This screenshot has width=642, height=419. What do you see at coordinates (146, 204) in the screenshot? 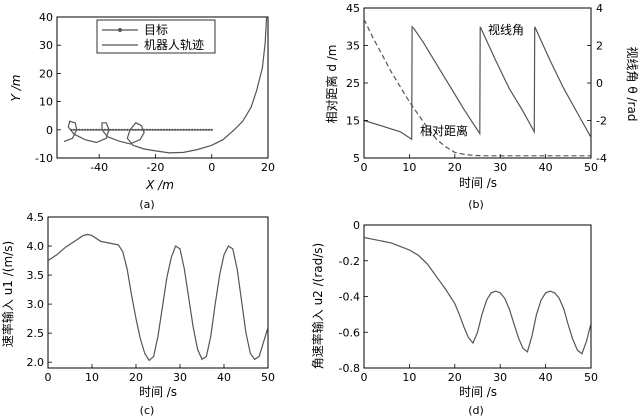
I see `panel-label-a: (a)` at bounding box center [146, 204].